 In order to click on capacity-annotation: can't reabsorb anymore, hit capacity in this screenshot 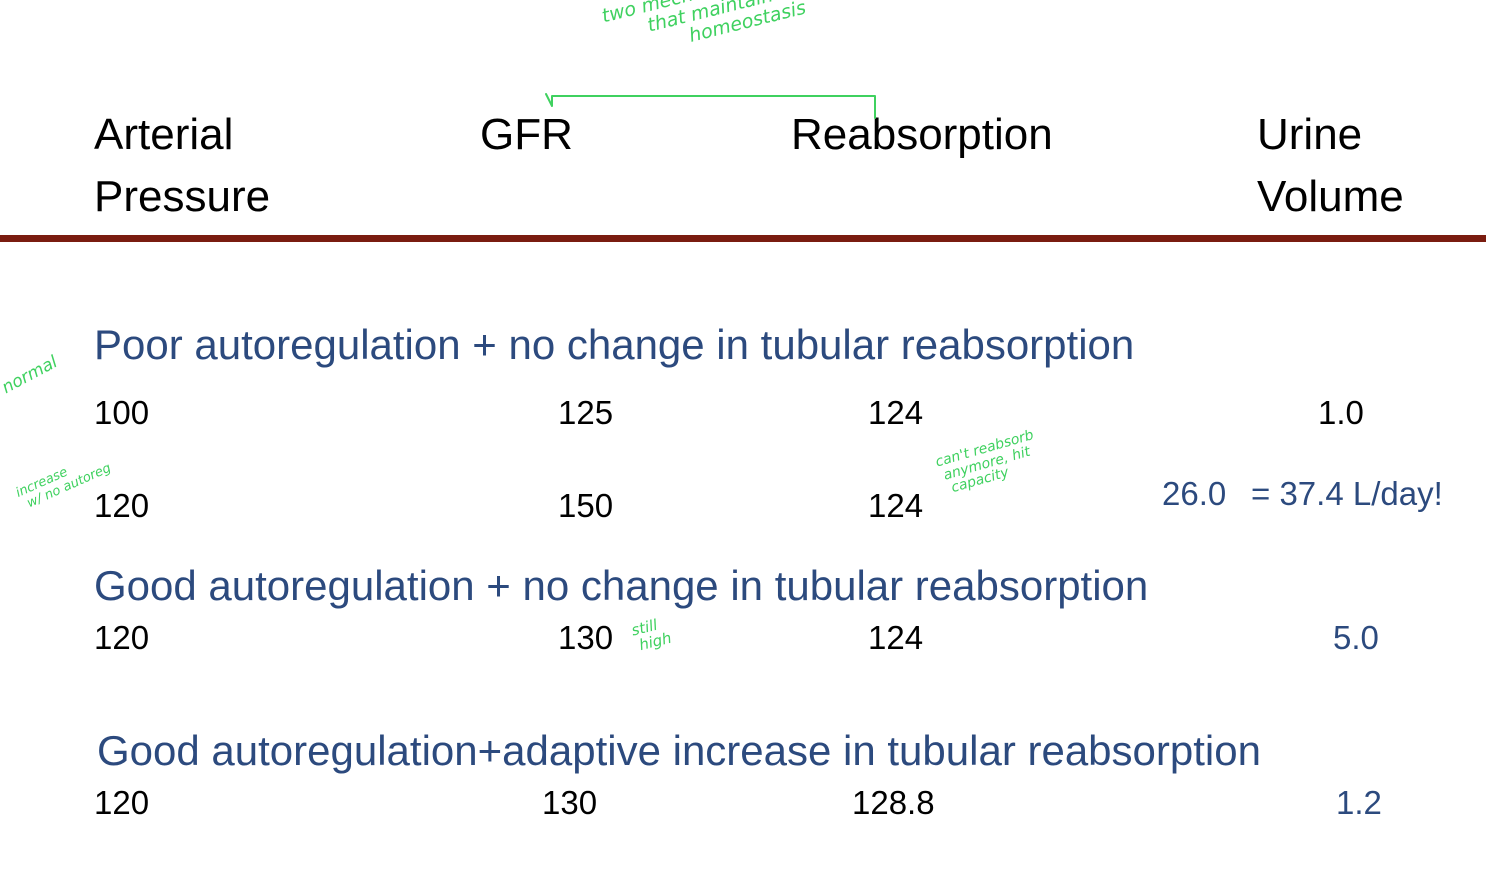, I will do `click(989, 462)`.